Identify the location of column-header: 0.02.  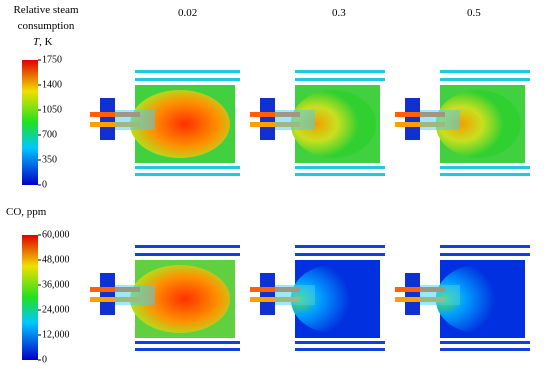
(188, 13).